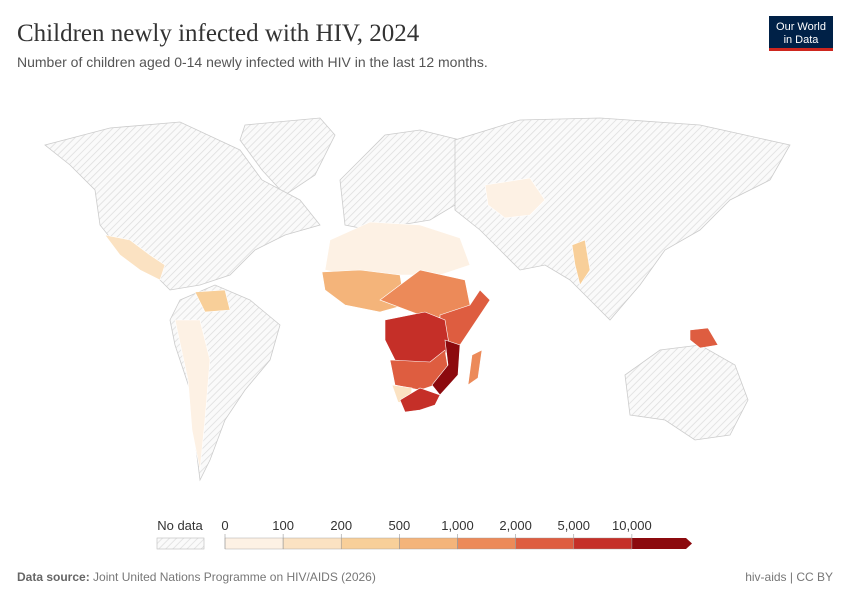 This screenshot has height=600, width=850. I want to click on legend-tick-label: 10,000, so click(632, 525).